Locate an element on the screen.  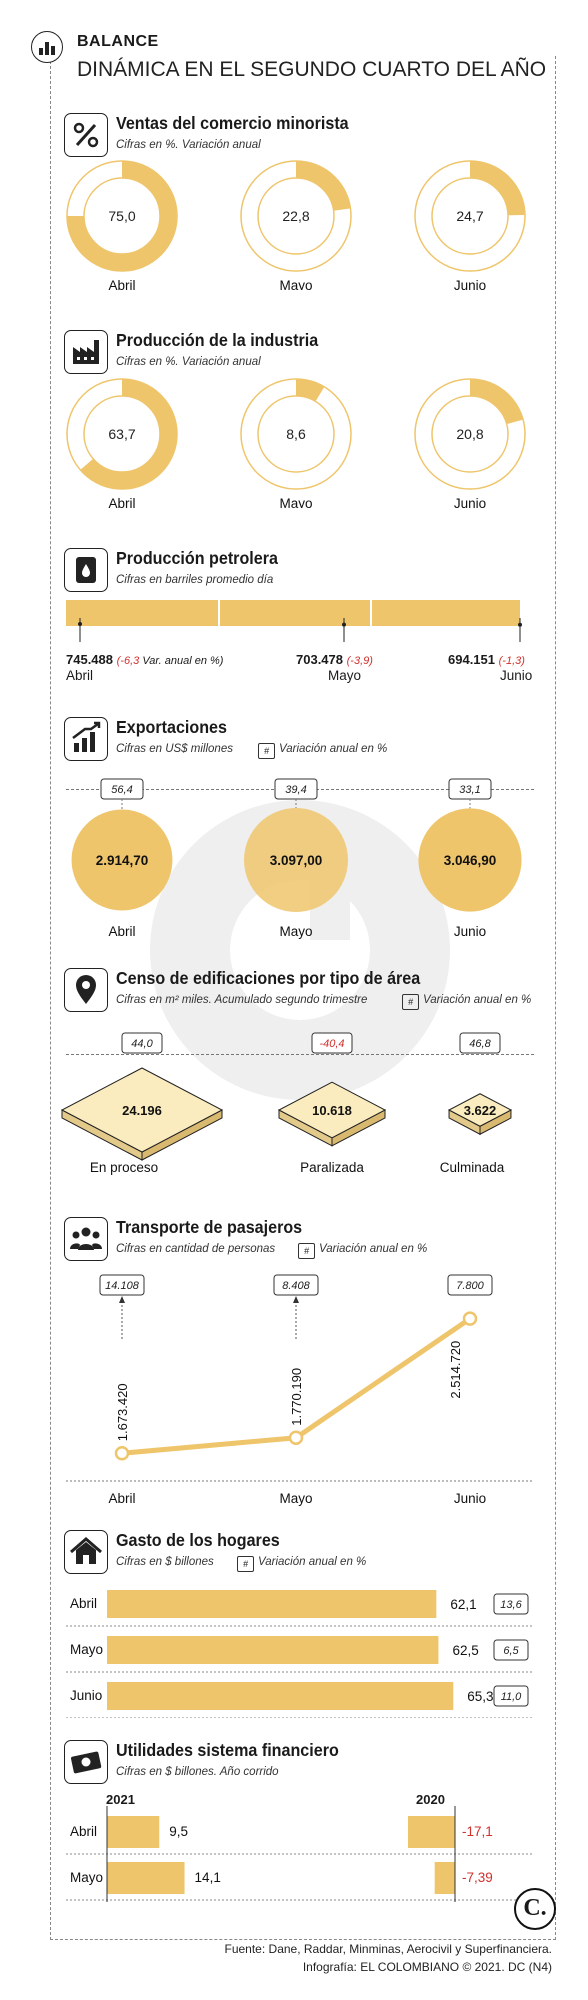
donut-chart-industria: 63,7 Abril 8,6 Mayo 20,8 Junio is located at coordinates (296, 443).